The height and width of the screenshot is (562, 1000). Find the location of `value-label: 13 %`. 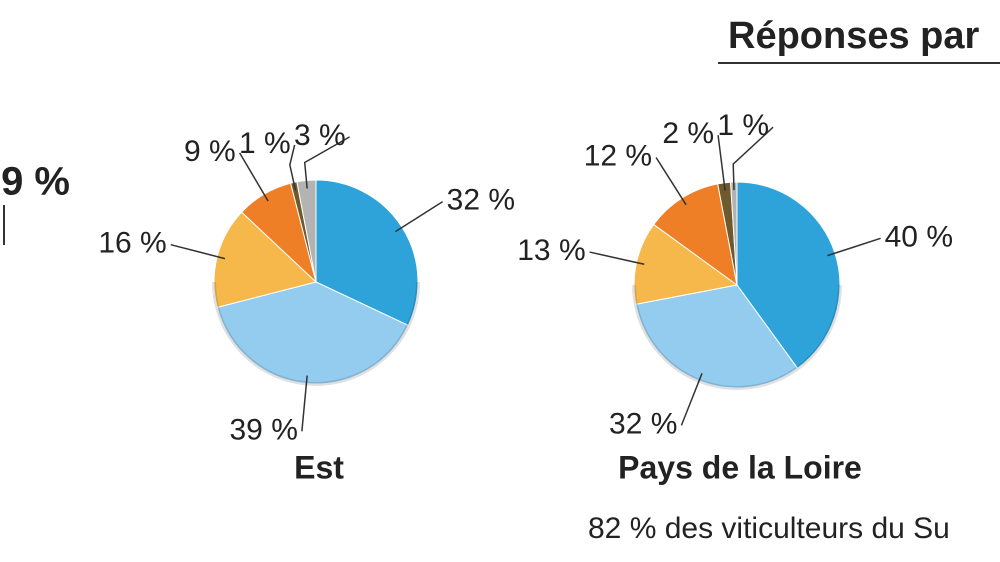

value-label: 13 % is located at coordinates (551, 250).